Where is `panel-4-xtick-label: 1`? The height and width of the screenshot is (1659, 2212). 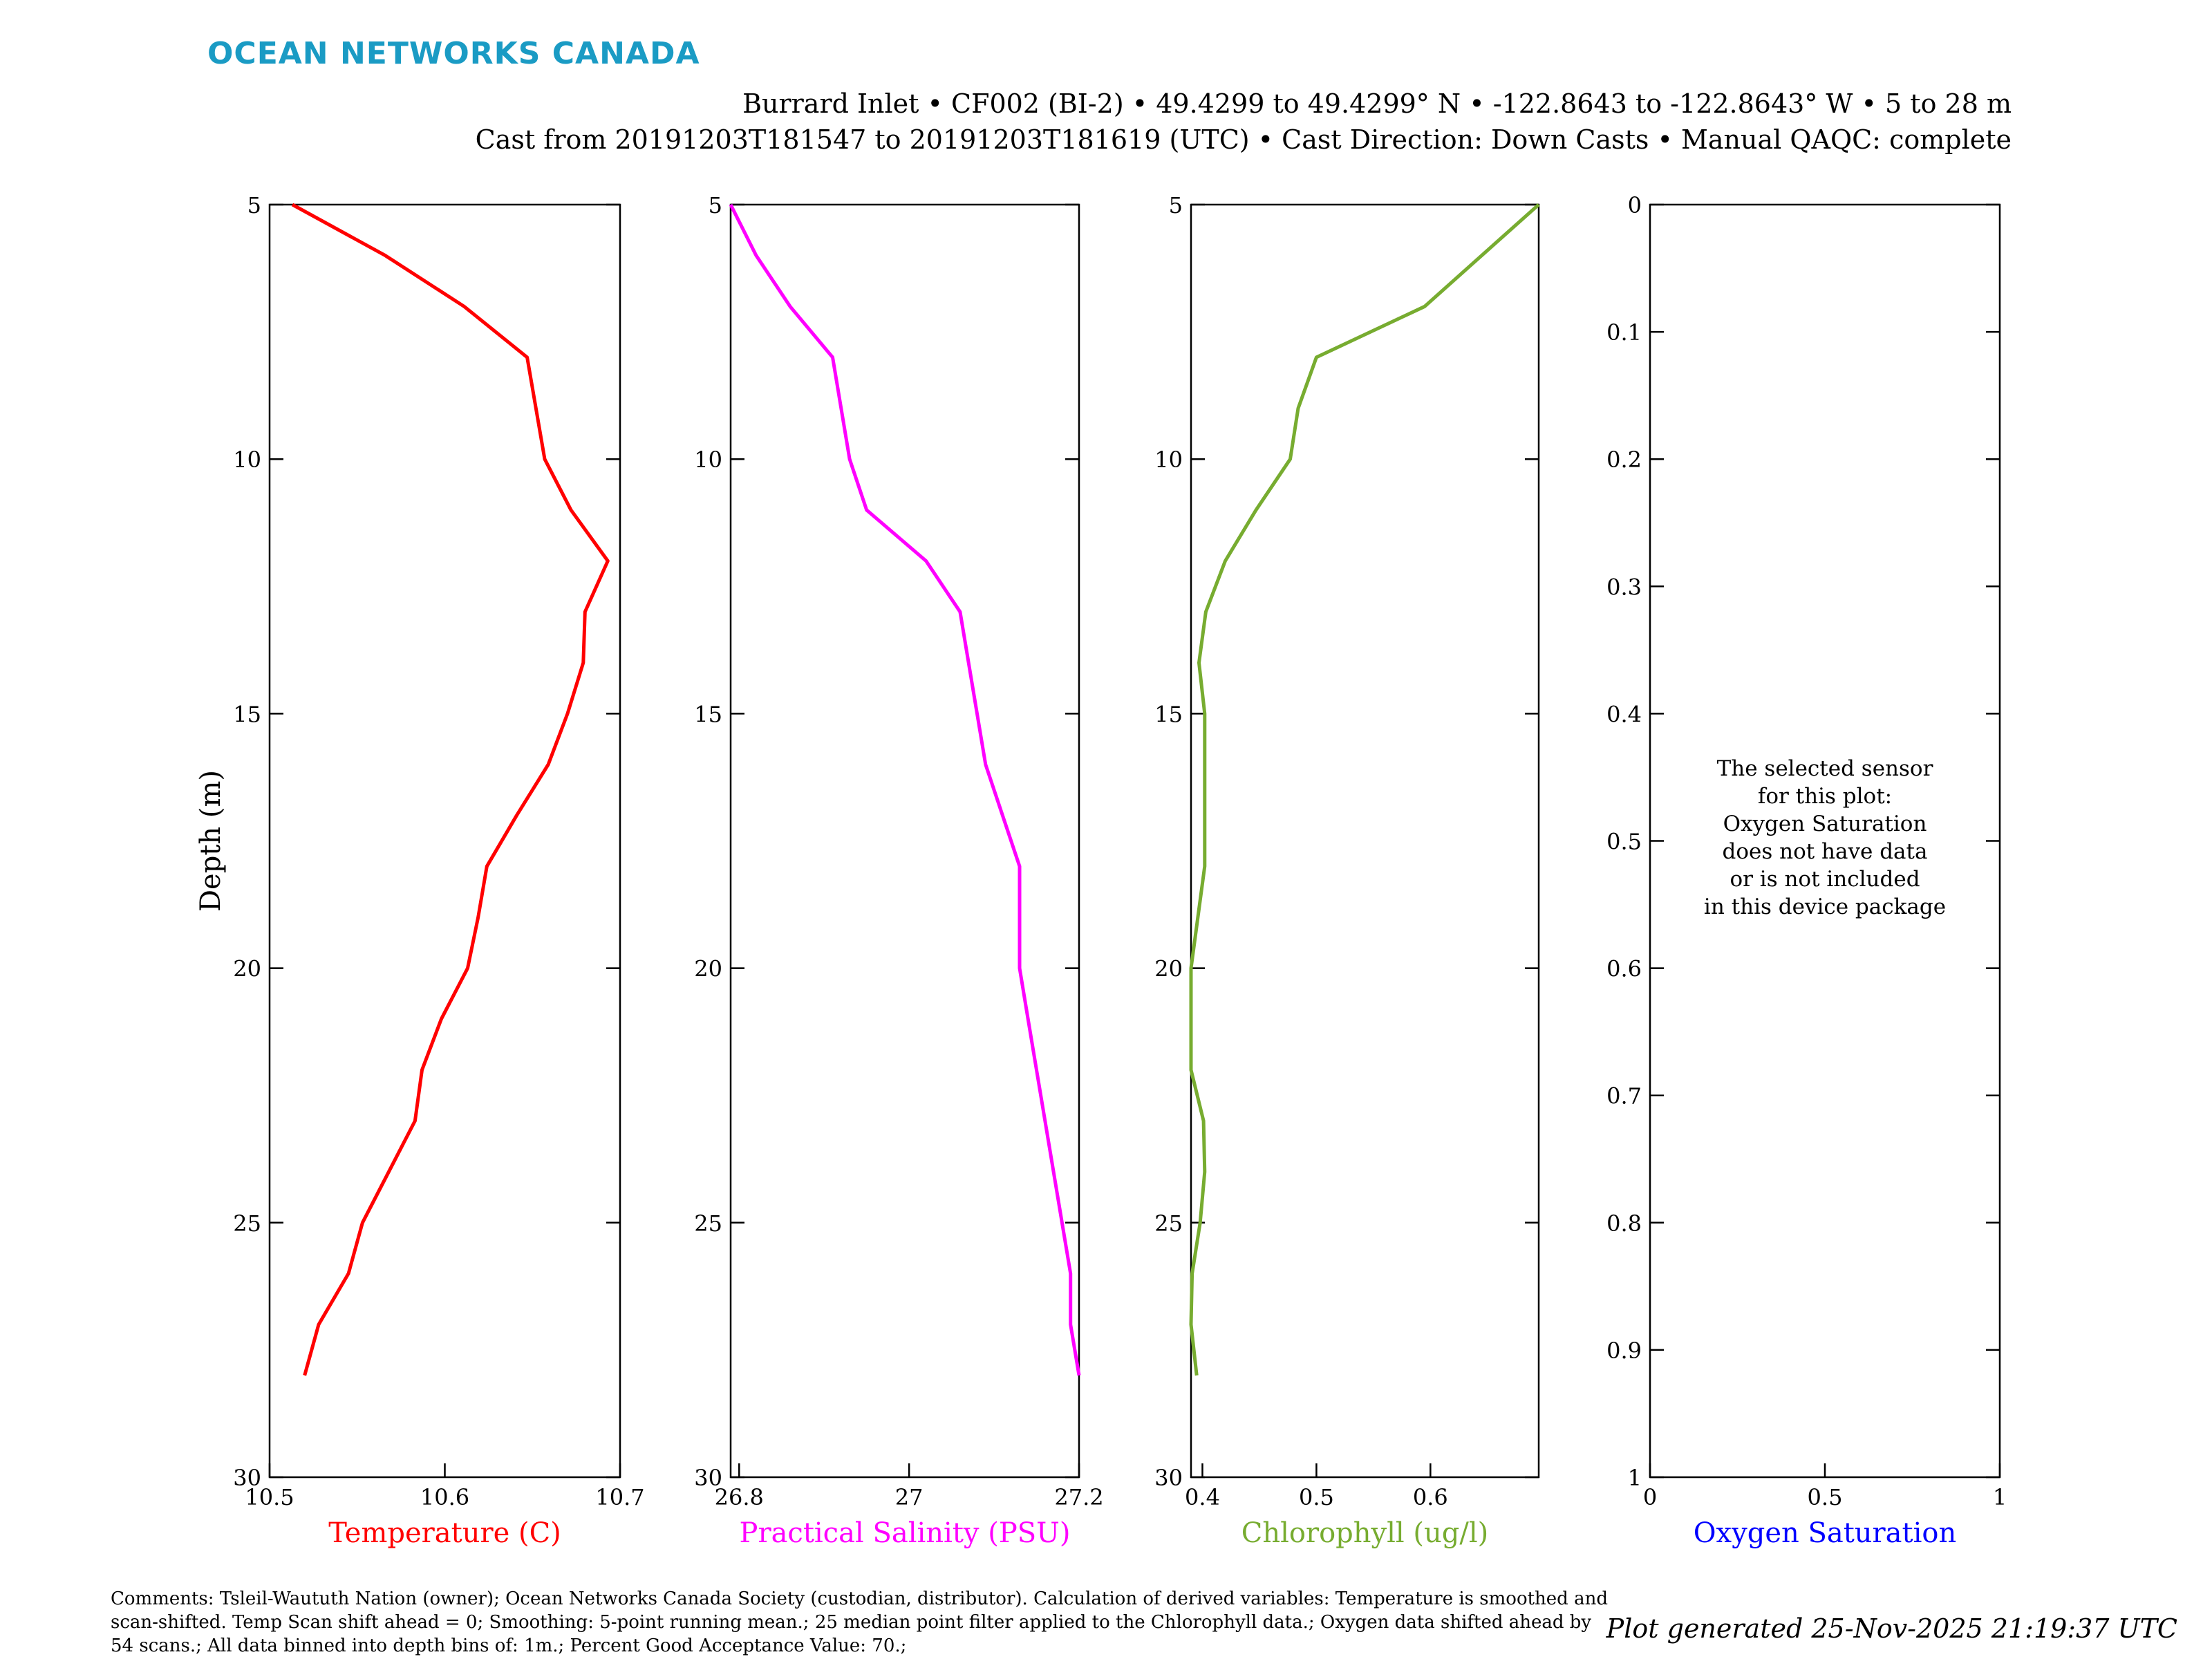
panel-4-xtick-label: 1 is located at coordinates (2000, 1497).